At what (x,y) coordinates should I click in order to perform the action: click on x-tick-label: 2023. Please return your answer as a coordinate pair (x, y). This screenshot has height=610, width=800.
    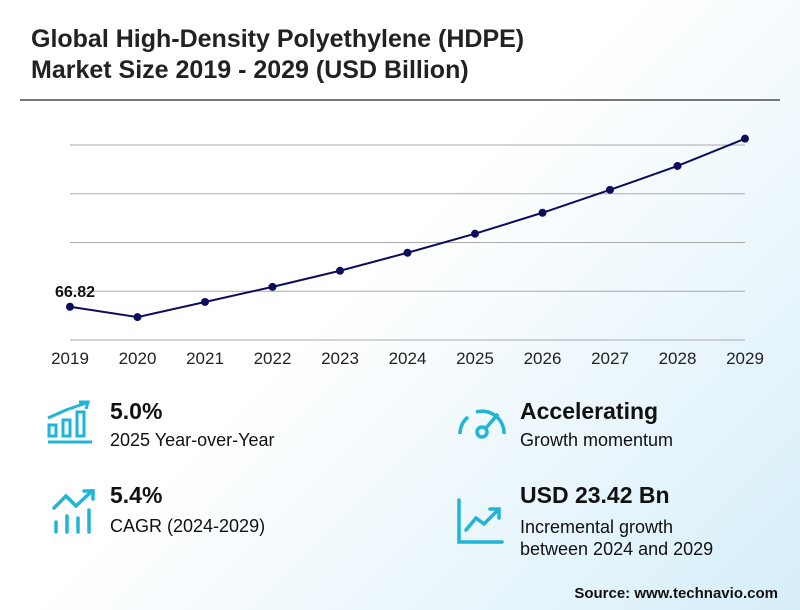
    Looking at the image, I should click on (340, 358).